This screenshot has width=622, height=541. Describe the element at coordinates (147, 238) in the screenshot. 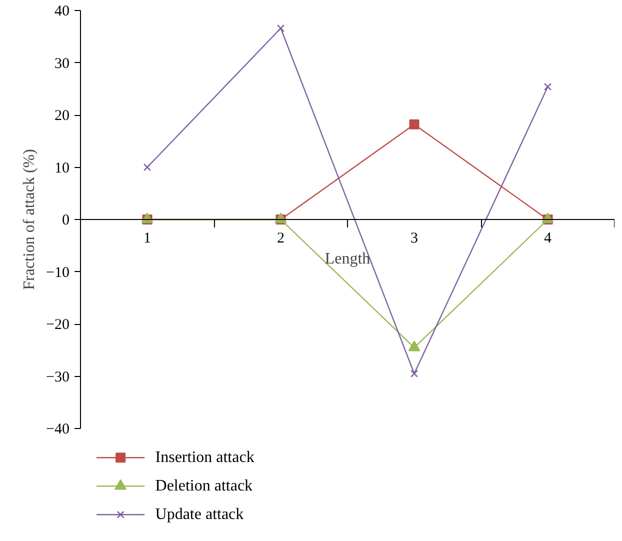

I see `x-tick-label: 1` at that location.